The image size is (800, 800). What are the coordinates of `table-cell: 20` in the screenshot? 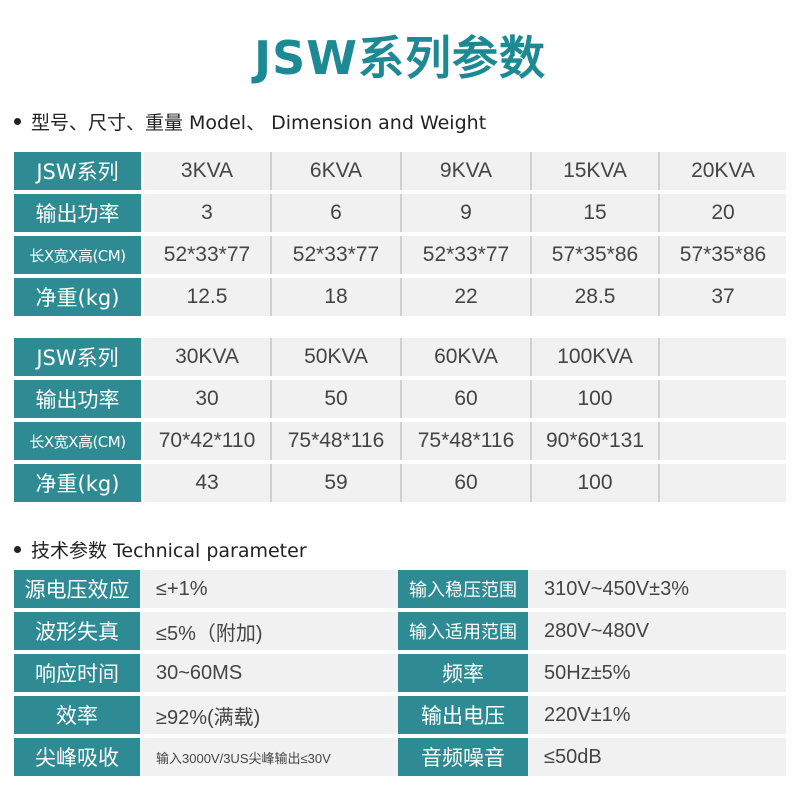 It's located at (723, 213).